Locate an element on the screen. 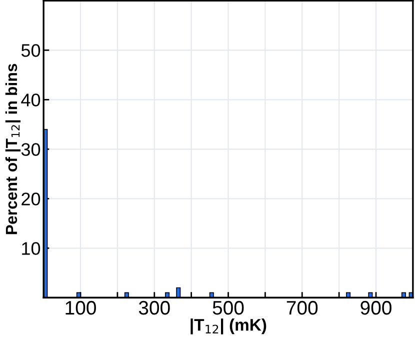  x-axis-title: |T$_{12}$| (mK) is located at coordinates (228, 326).